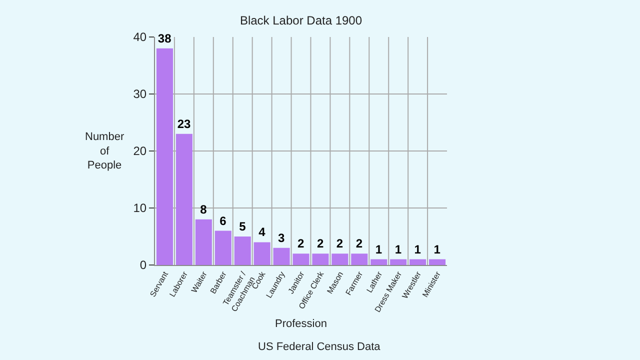  What do you see at coordinates (140, 94) in the screenshot?
I see `y-tick-label: 30` at bounding box center [140, 94].